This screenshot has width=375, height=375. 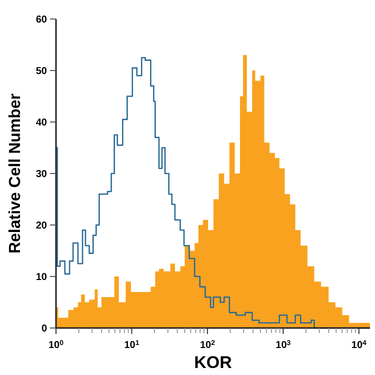 What do you see at coordinates (359, 345) in the screenshot?
I see `x-tick-label: 10$^{4}$` at bounding box center [359, 345].